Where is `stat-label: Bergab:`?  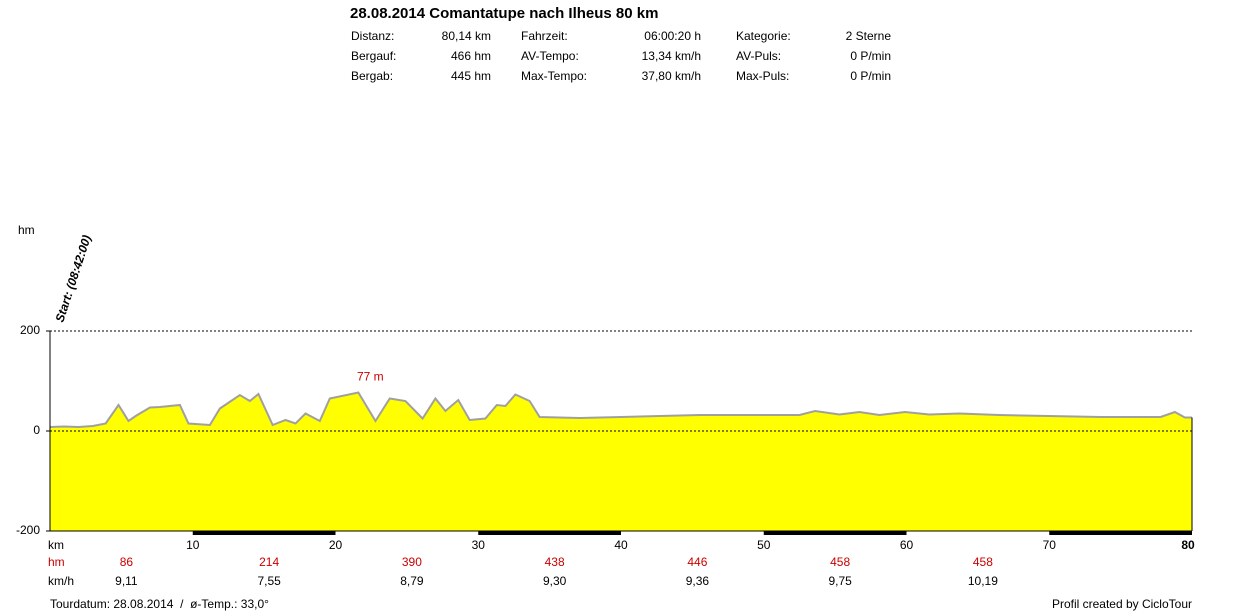 stat-label: Bergab: is located at coordinates (372, 76).